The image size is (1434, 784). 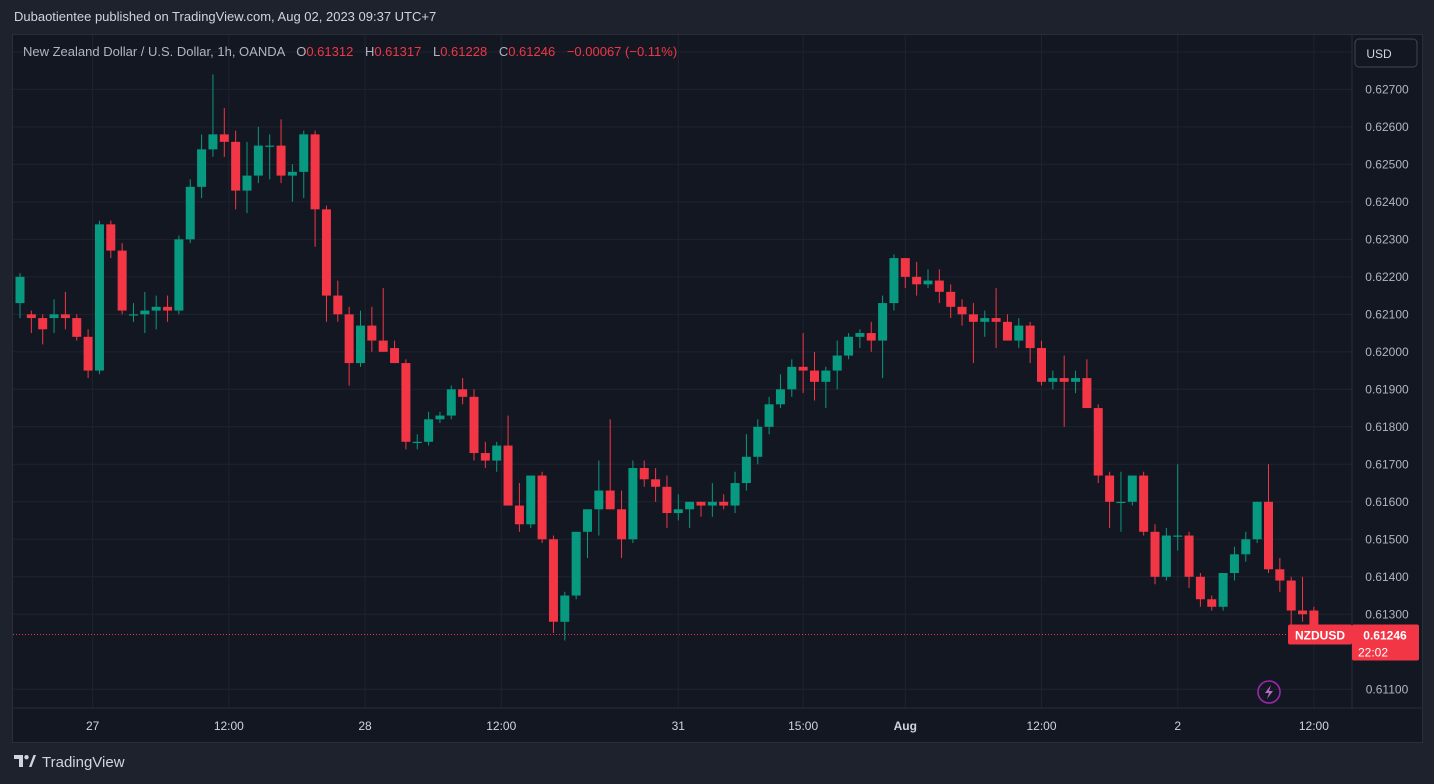 I want to click on time-tick-label: 27, so click(x=93, y=726).